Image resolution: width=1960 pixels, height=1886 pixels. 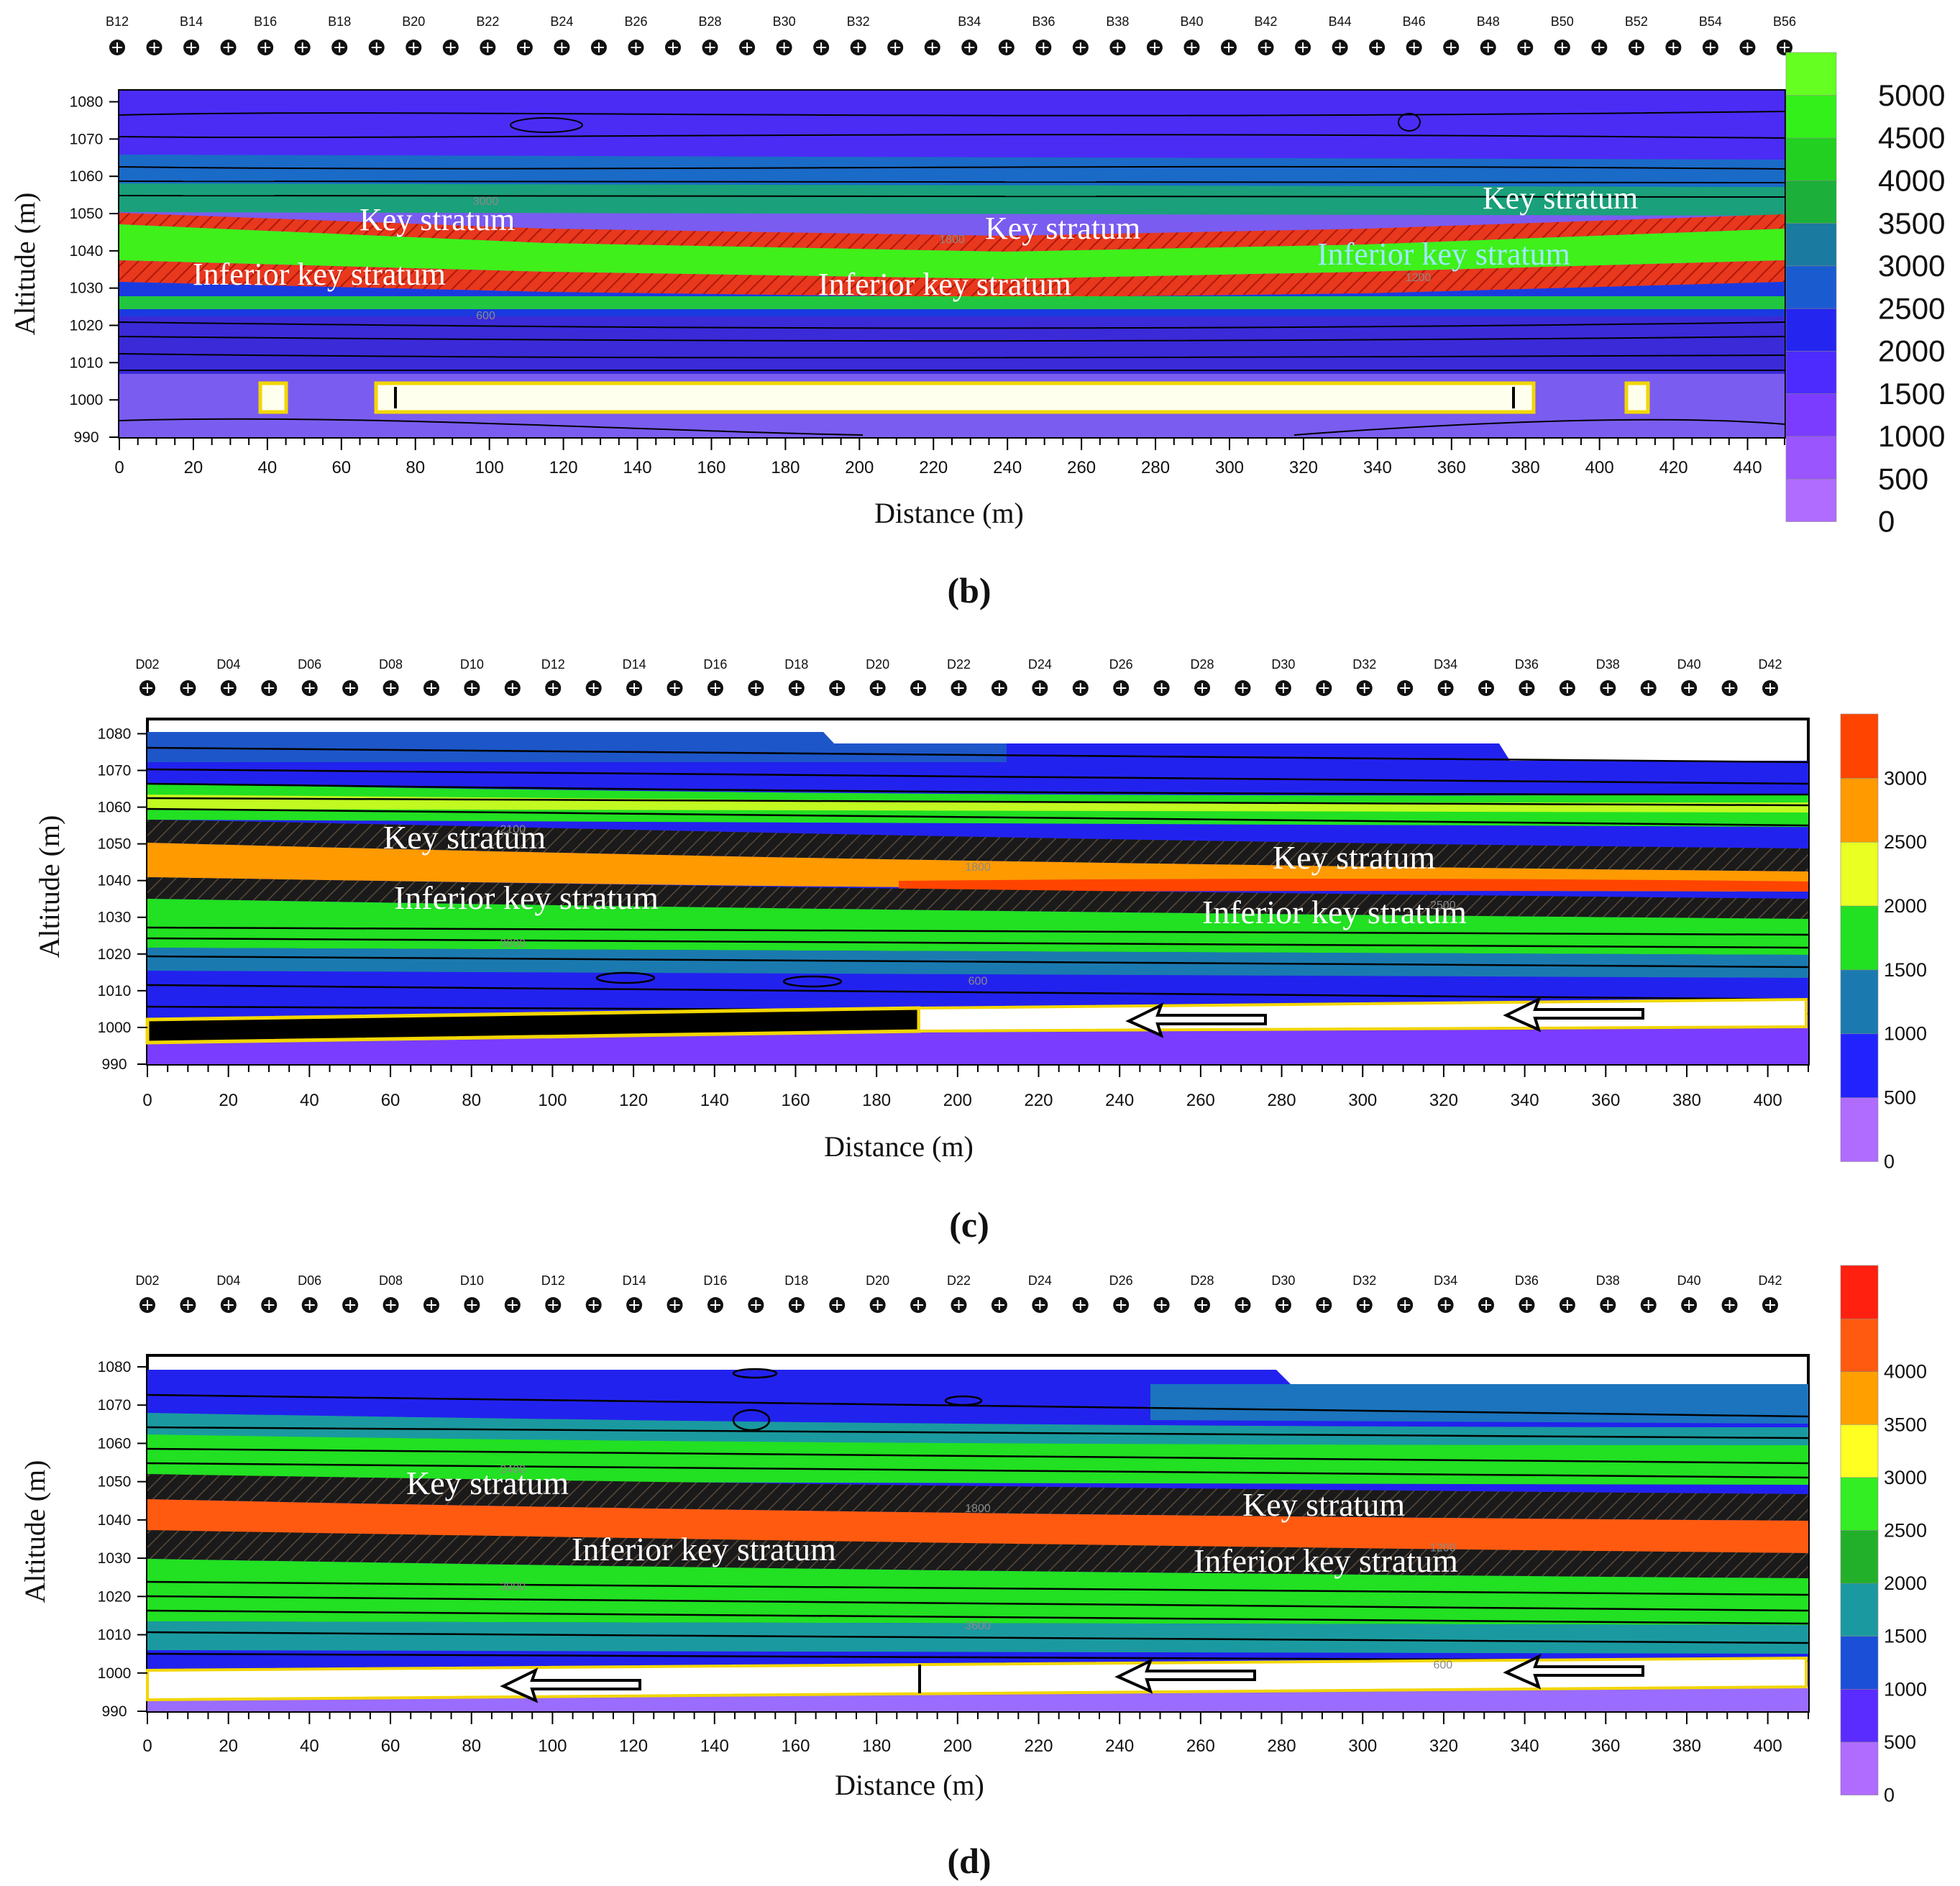 What do you see at coordinates (959, 1280) in the screenshot?
I see `borehole-label: D22` at bounding box center [959, 1280].